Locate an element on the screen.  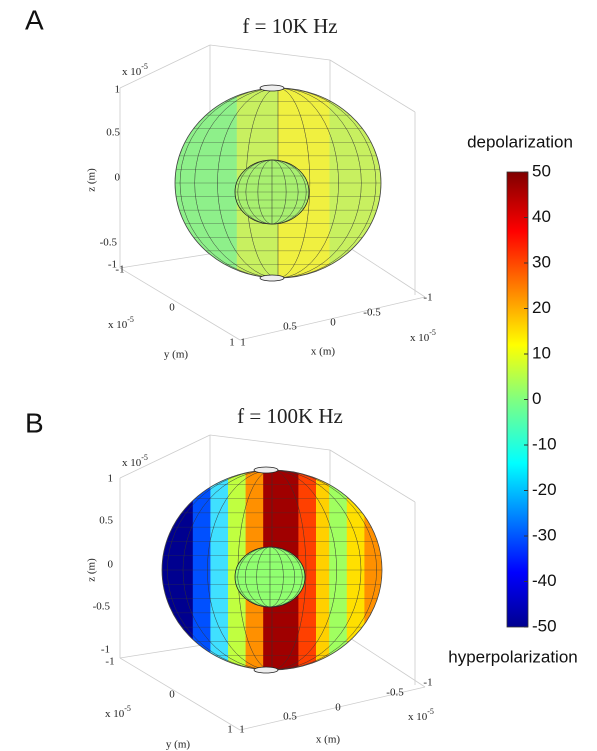
colorbar-tick-label: 10 is located at coordinates (541, 352).